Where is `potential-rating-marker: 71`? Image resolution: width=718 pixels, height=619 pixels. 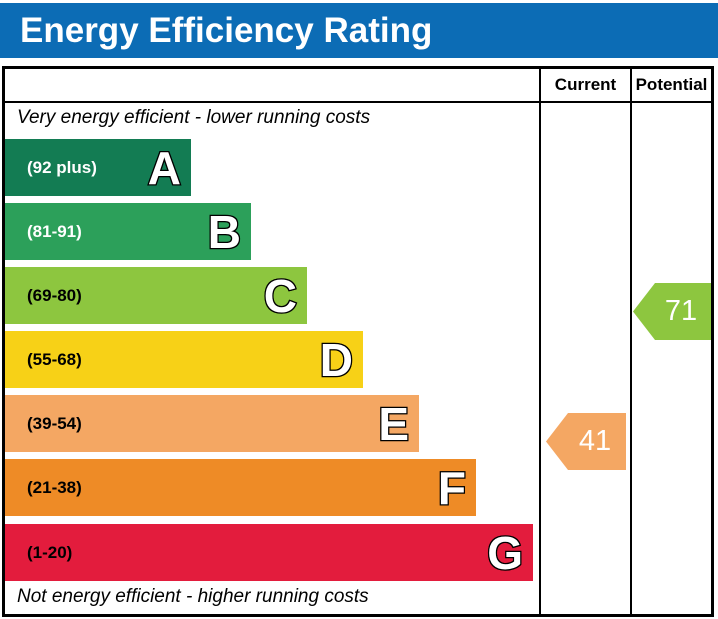
potential-rating-marker: 71 is located at coordinates (672, 311).